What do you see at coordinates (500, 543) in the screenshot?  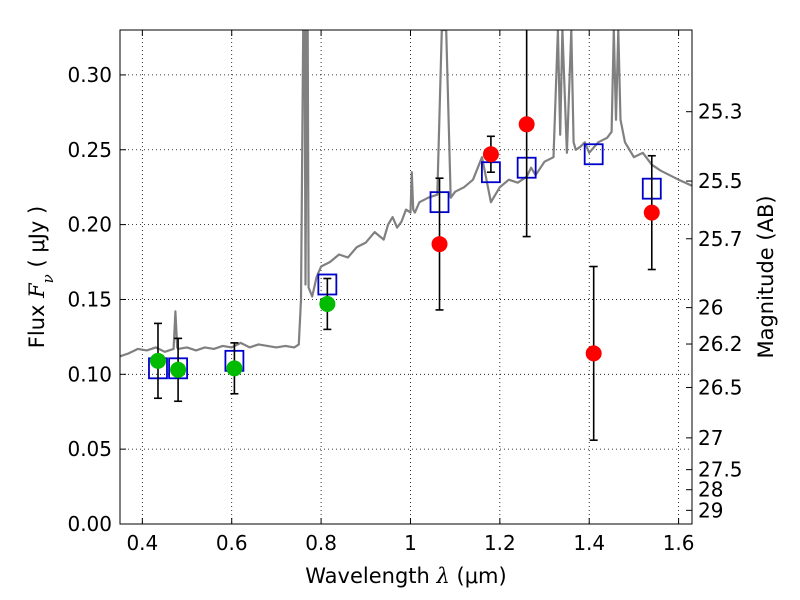 I see `x-tick-label: 1.2` at bounding box center [500, 543].